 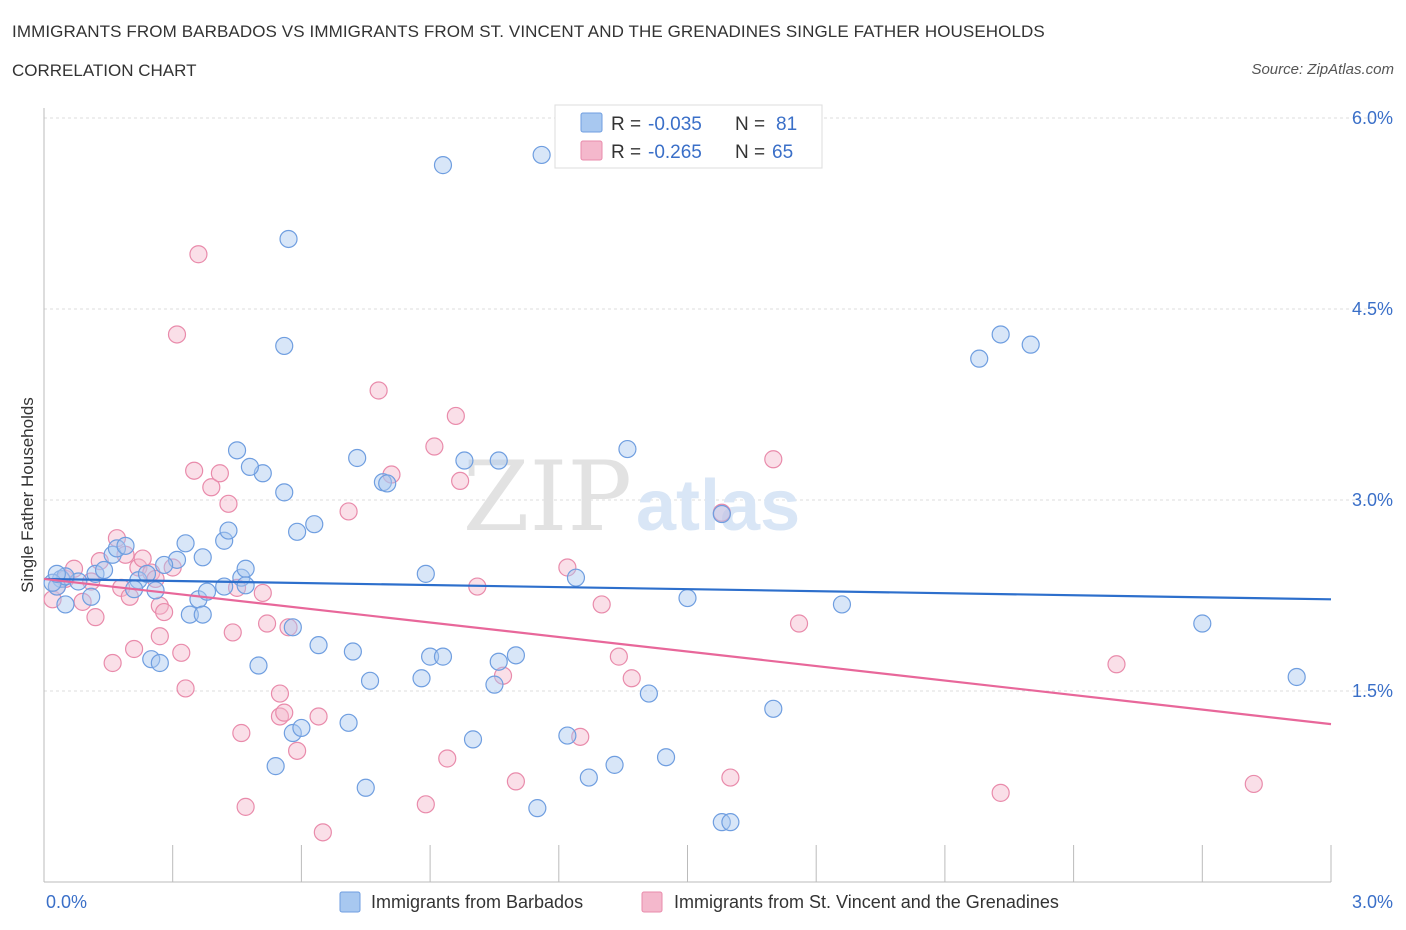 What do you see at coordinates (1372, 500) in the screenshot?
I see `y-tick-label: 3.0%` at bounding box center [1372, 500].